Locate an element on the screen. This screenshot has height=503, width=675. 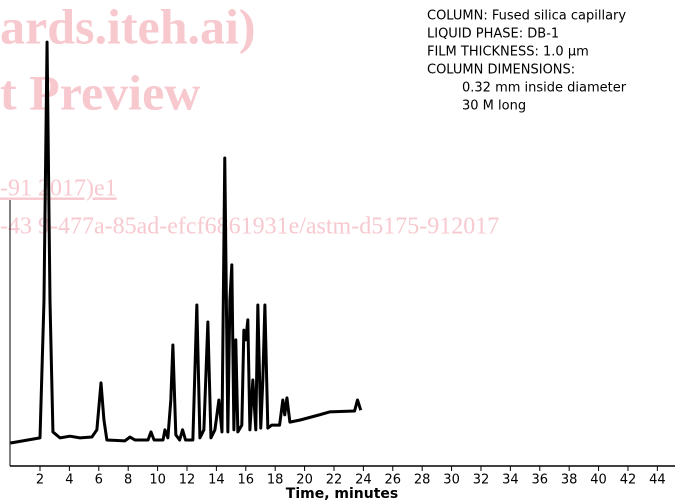
annotation: LIQUID PHASE: DB-1 is located at coordinates (493, 34).